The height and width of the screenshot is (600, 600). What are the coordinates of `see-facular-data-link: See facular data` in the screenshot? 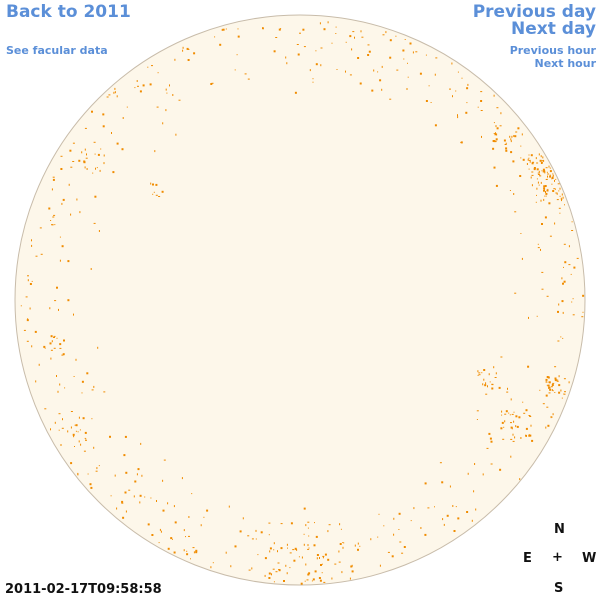 It's located at (57, 50).